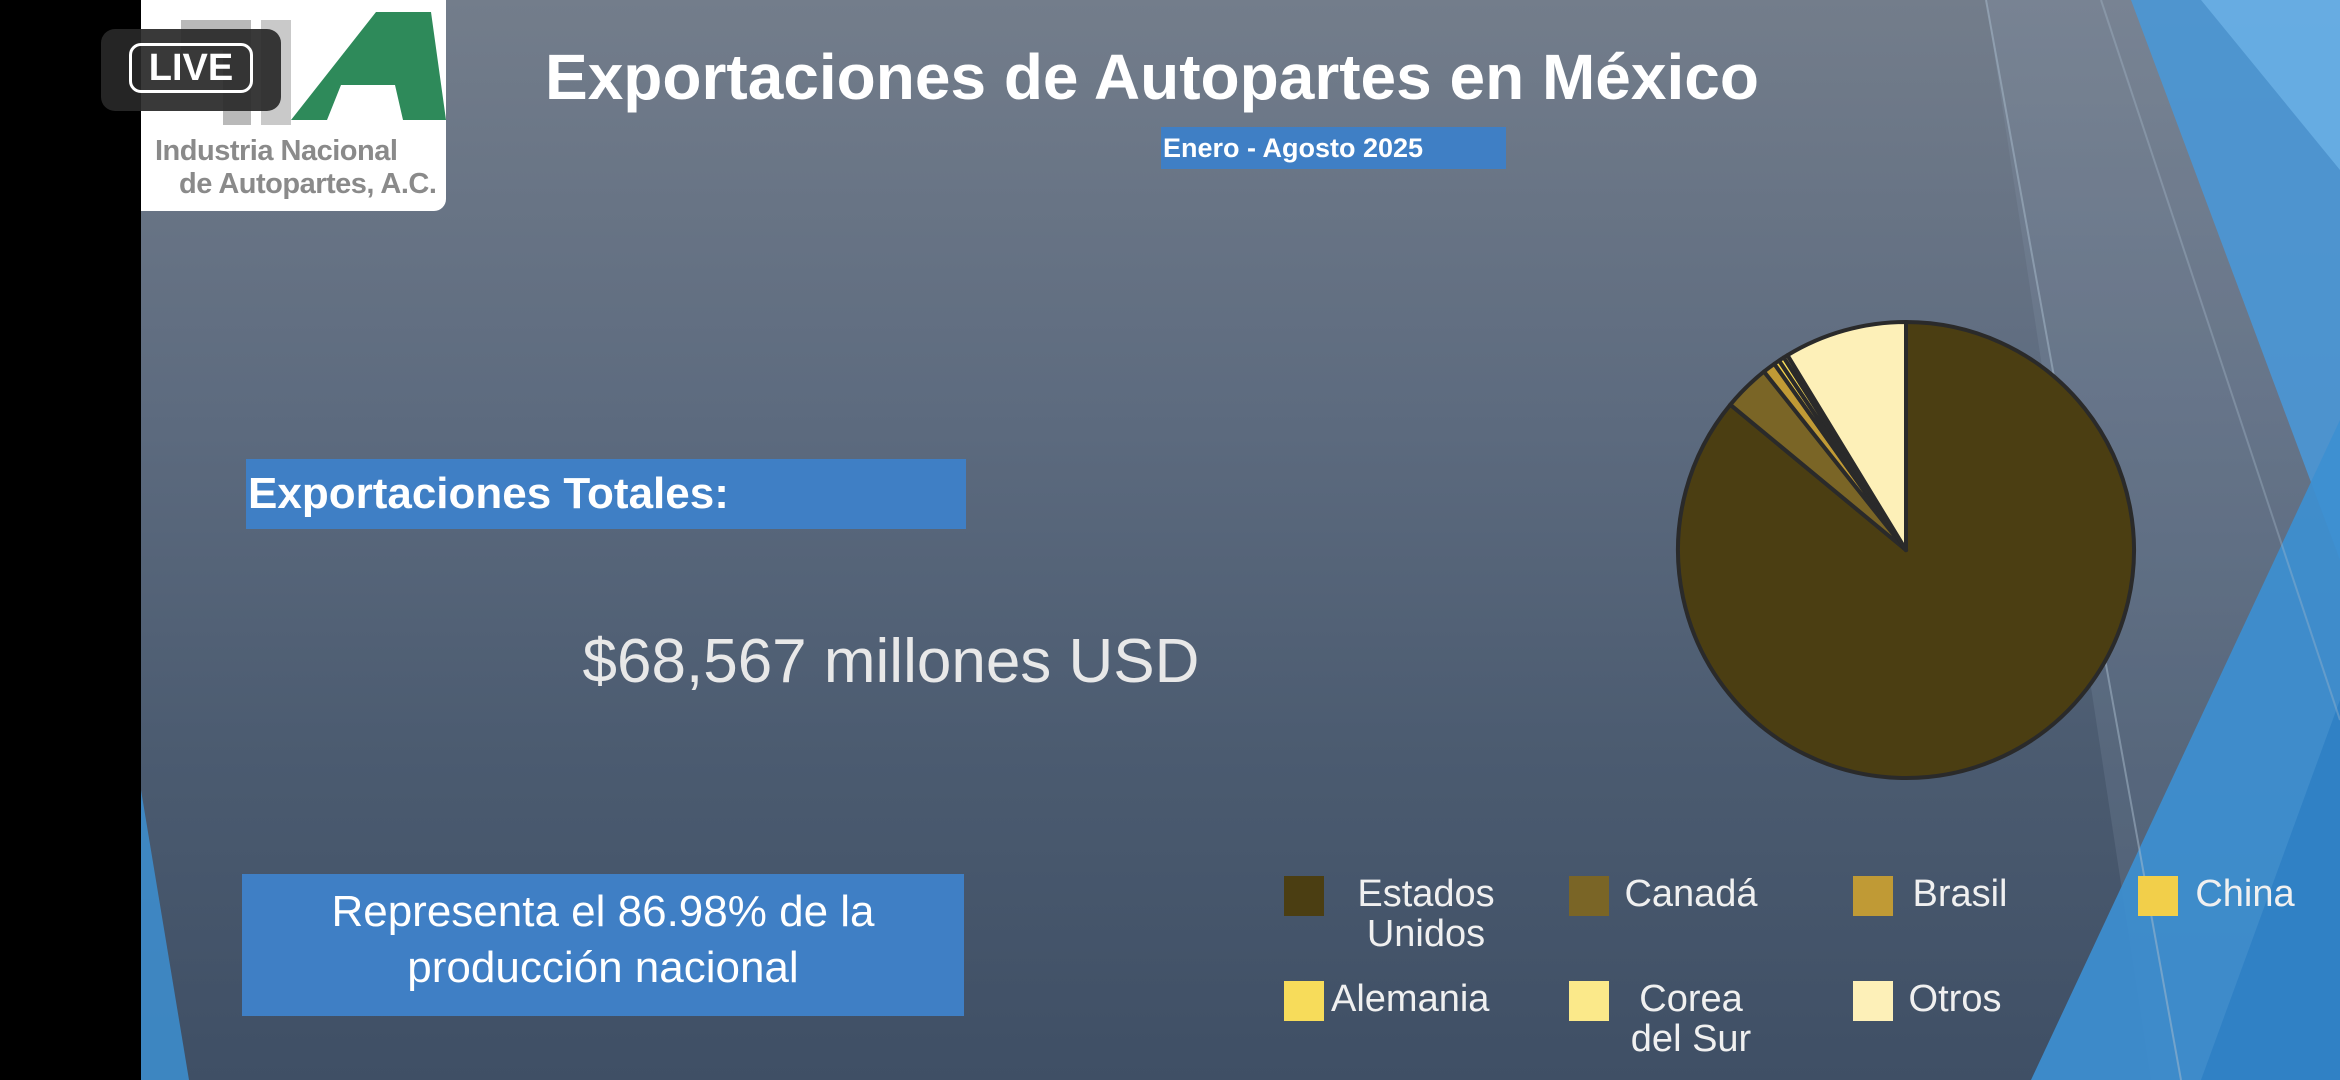  I want to click on legend-label-5: Corea del Sur, so click(1691, 1019).